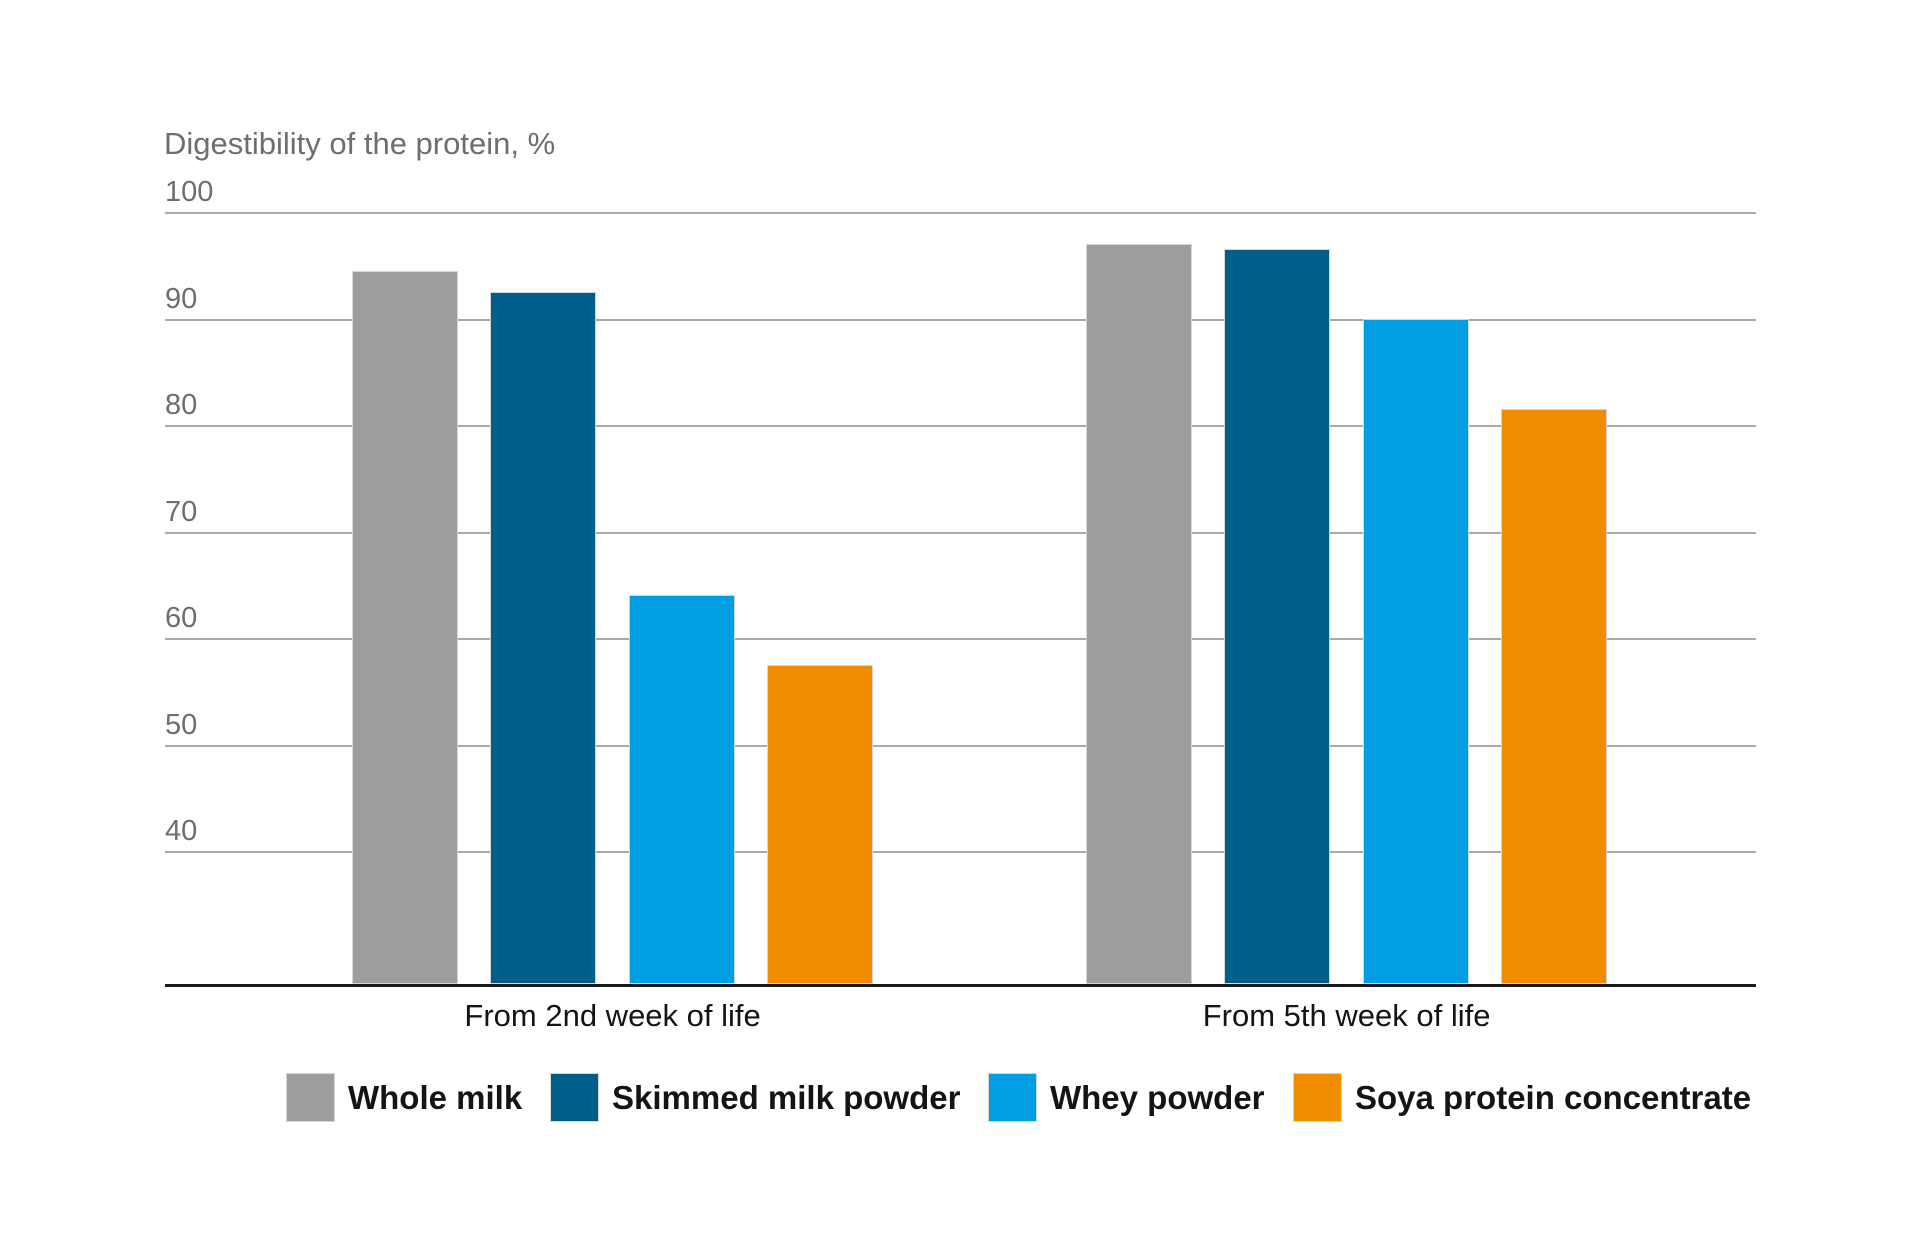  Describe the element at coordinates (435, 1097) in the screenshot. I see `legend-label: Whole milk` at that location.